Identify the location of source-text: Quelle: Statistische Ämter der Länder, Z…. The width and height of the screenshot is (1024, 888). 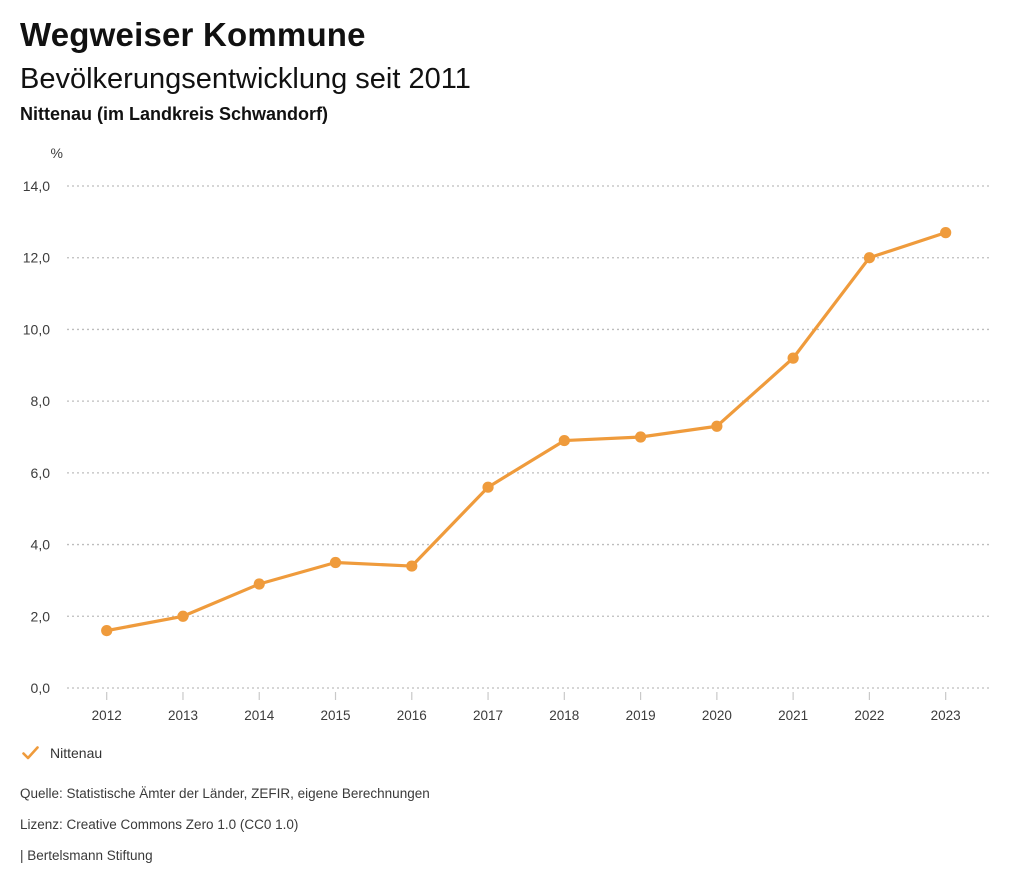
(225, 793).